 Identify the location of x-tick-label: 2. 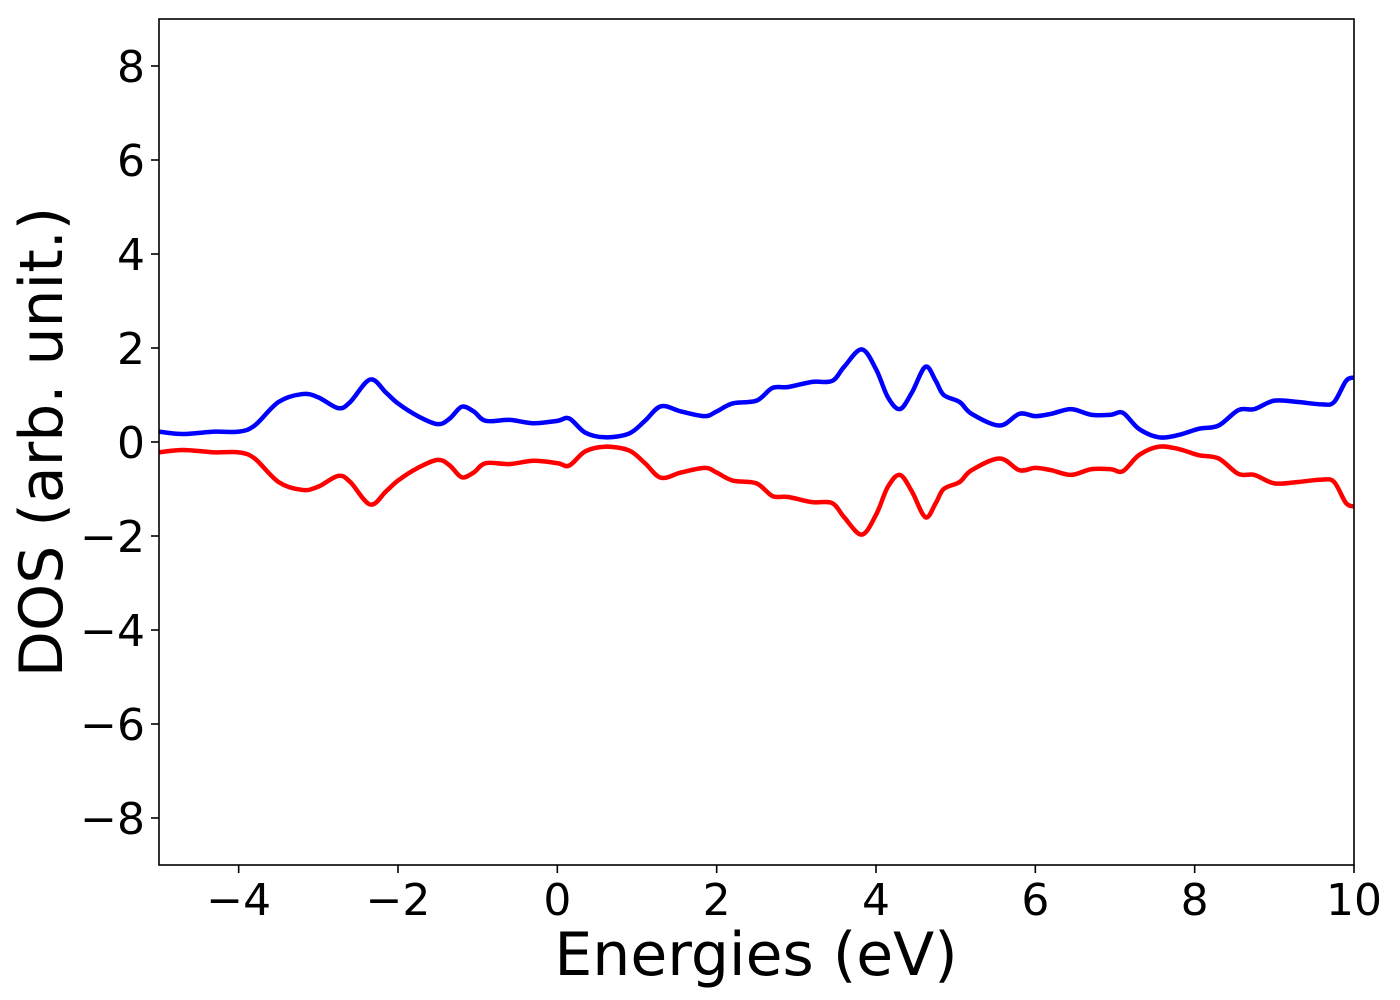
(717, 900).